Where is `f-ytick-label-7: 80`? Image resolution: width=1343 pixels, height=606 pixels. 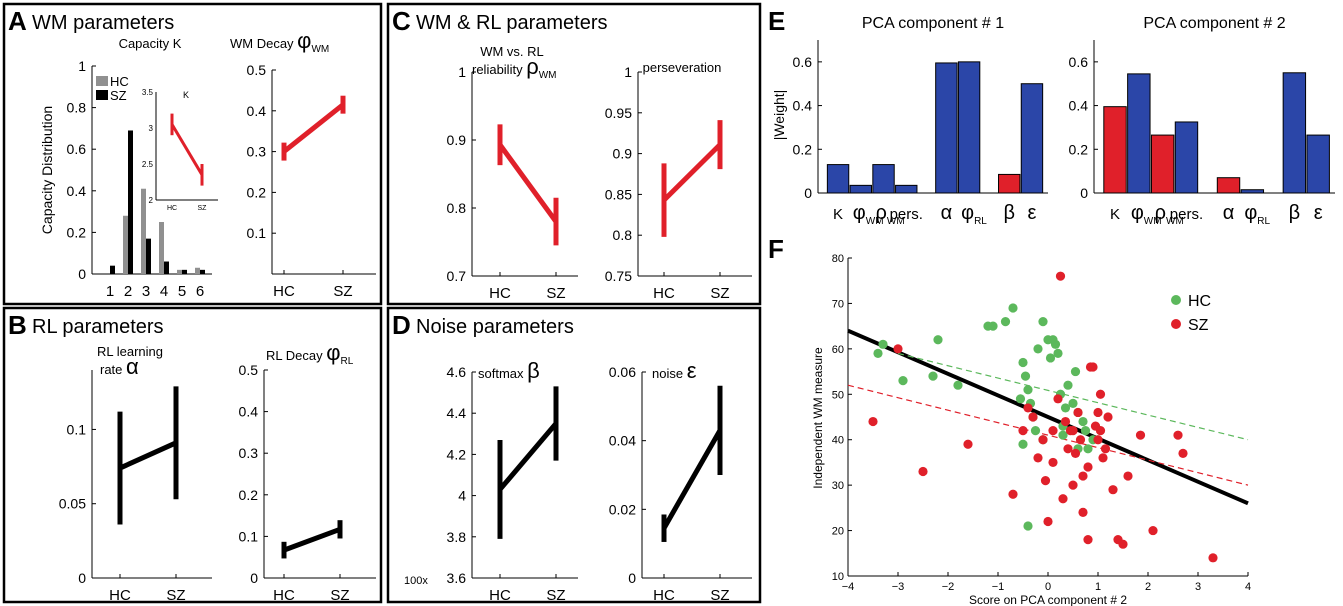 f-ytick-label-7: 80 is located at coordinates (838, 259).